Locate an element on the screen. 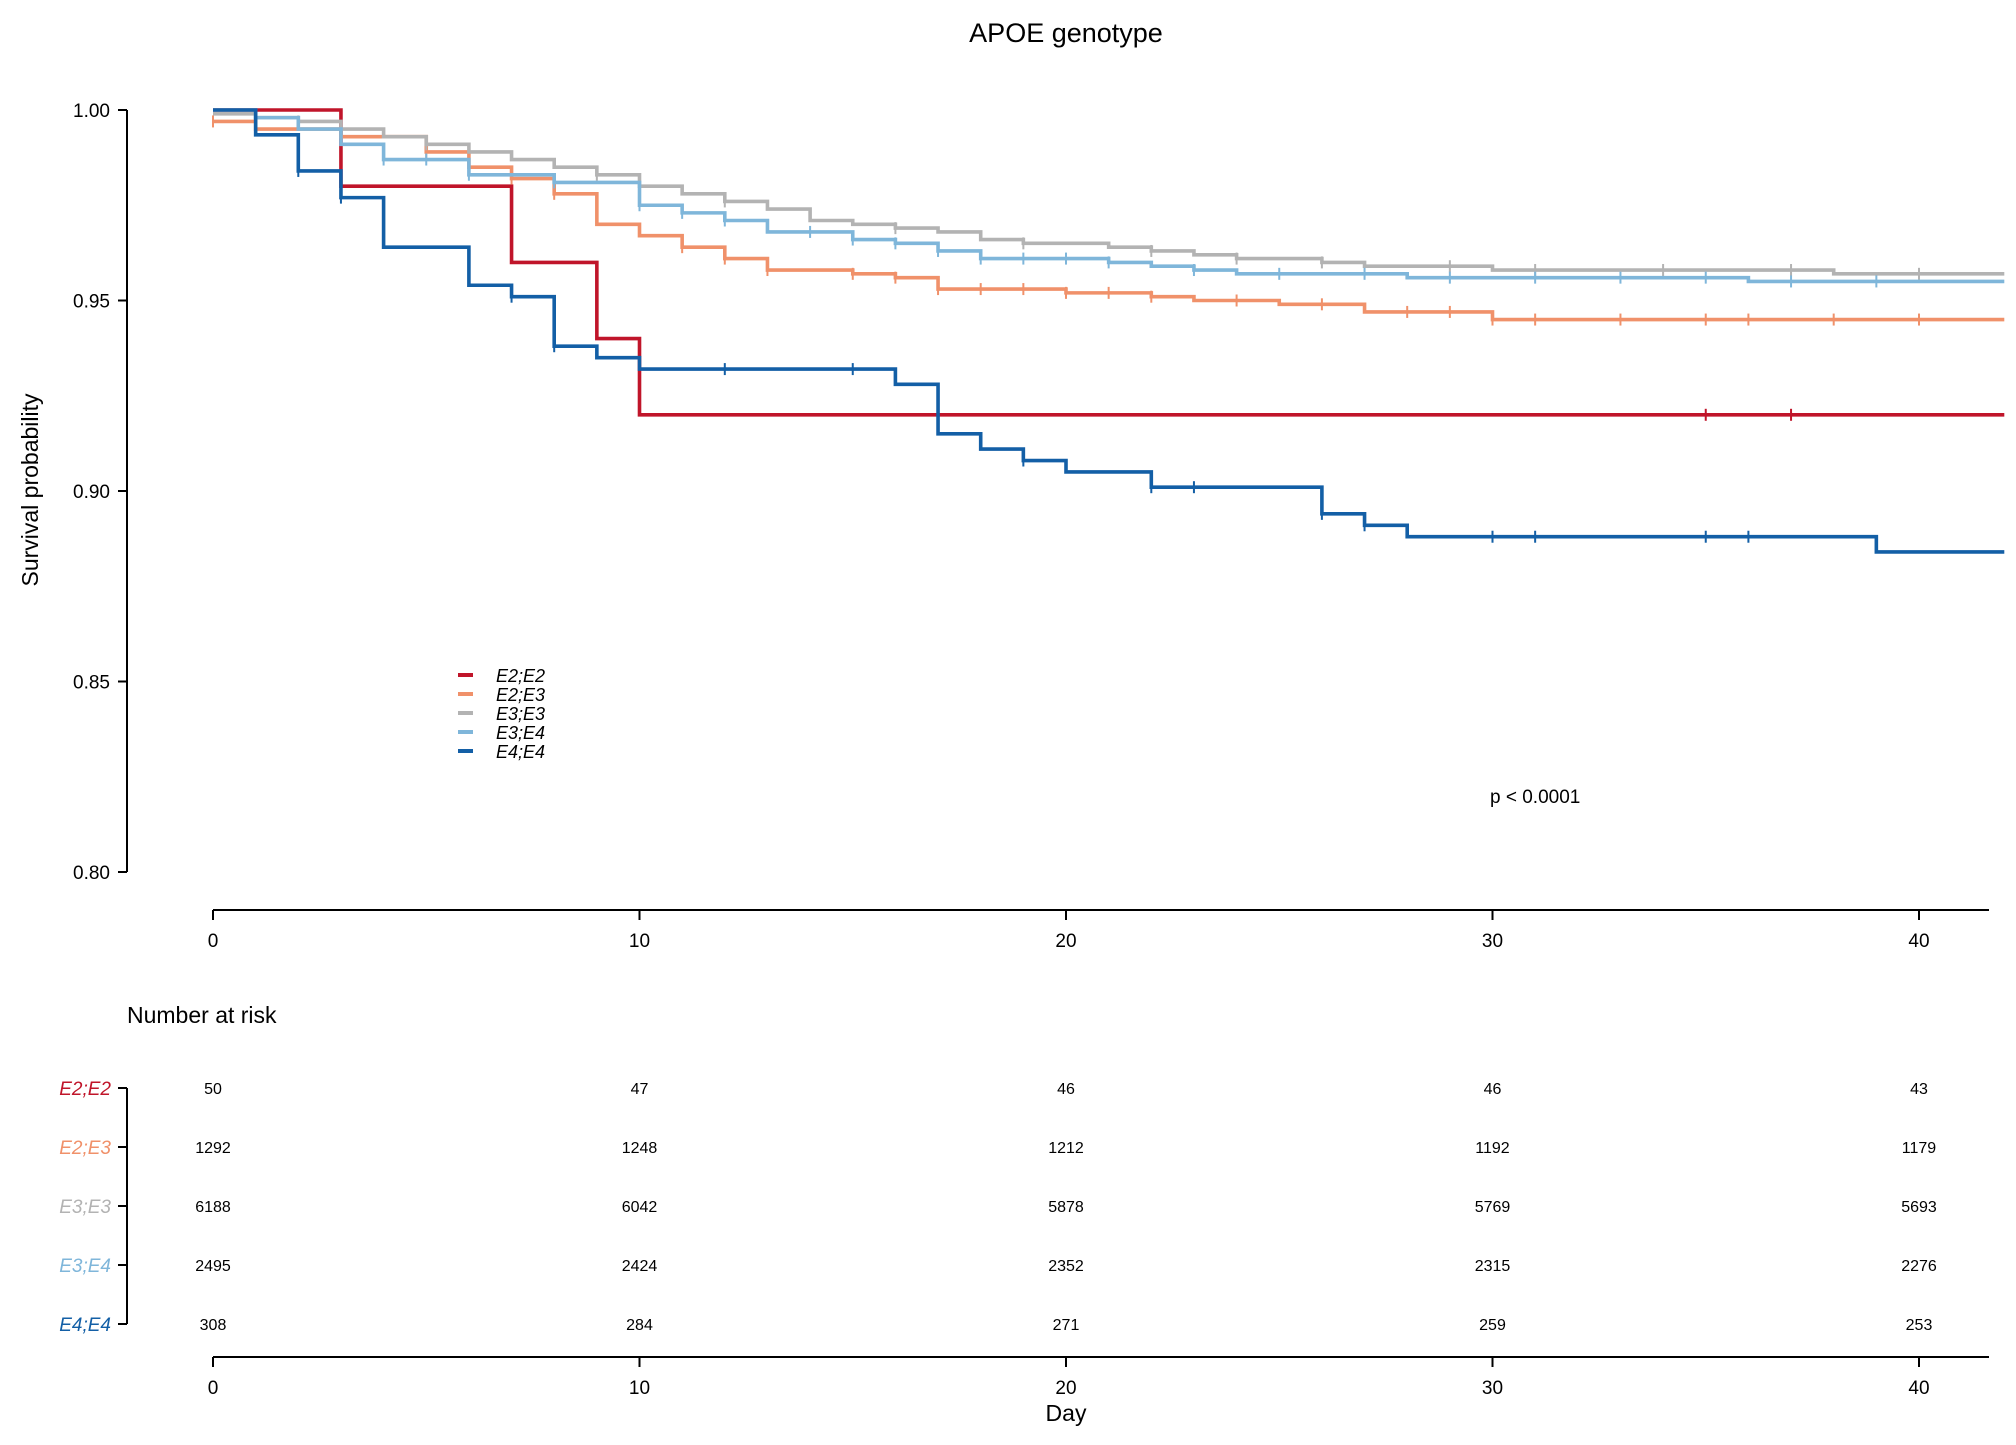  risk-row: E3;E3 6188 6042 5878 5769 5693 is located at coordinates (998, 1207).